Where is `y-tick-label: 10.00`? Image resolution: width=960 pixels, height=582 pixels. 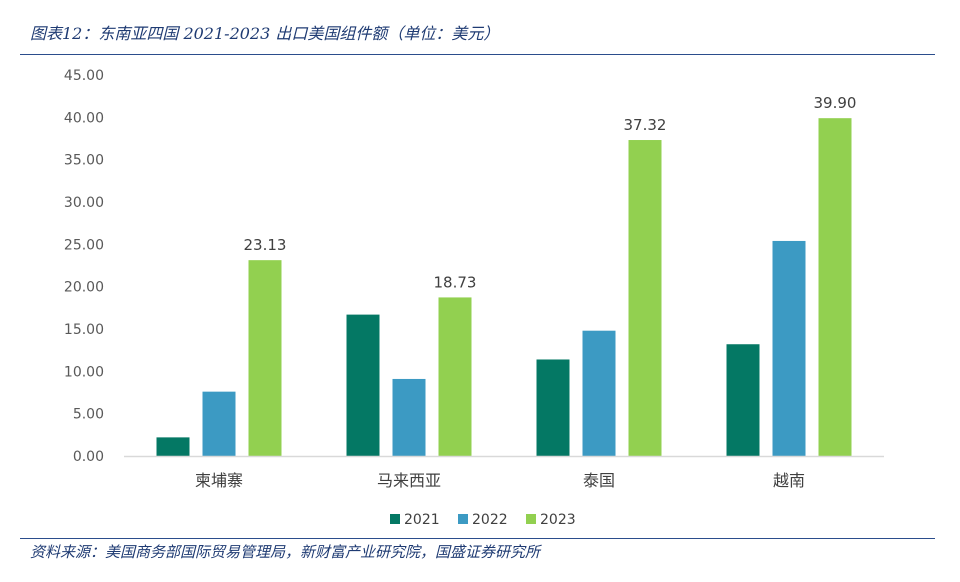 y-tick-label: 10.00 is located at coordinates (84, 372).